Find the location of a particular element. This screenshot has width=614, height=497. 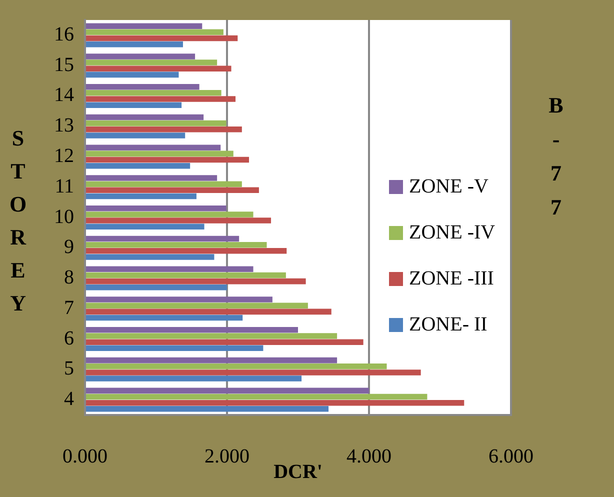

y-tick-label: 9 is located at coordinates (69, 247).